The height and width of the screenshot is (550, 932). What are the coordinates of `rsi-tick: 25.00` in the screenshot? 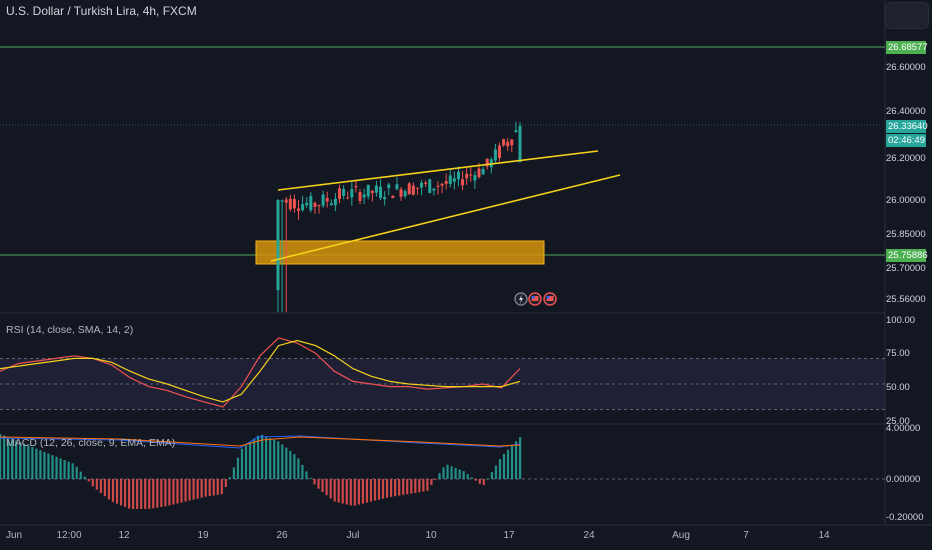 It's located at (898, 421).